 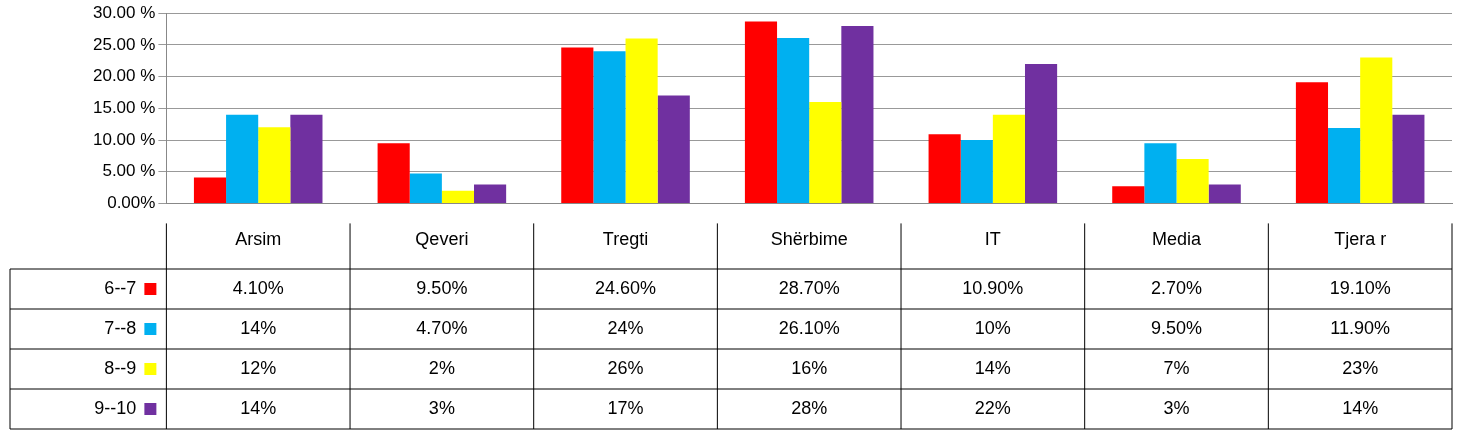 I want to click on data-label: 10%, so click(x=992, y=327).